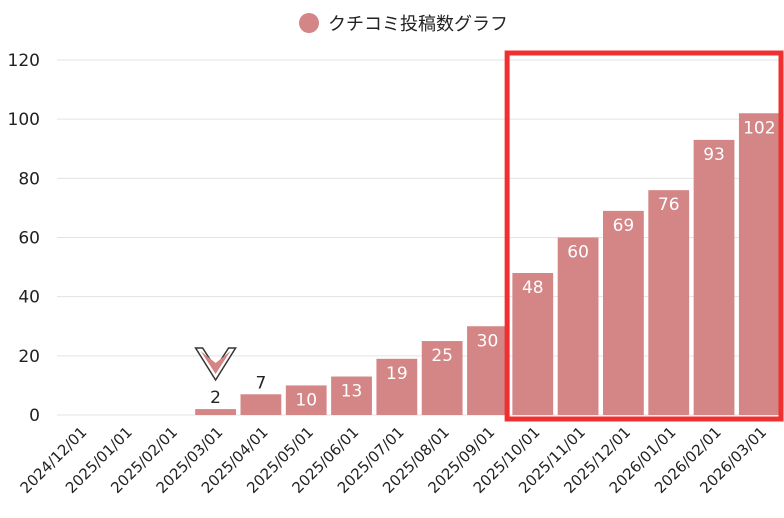 Image resolution: width=784 pixels, height=518 pixels. Describe the element at coordinates (260, 383) in the screenshot. I see `data-label: 7` at that location.